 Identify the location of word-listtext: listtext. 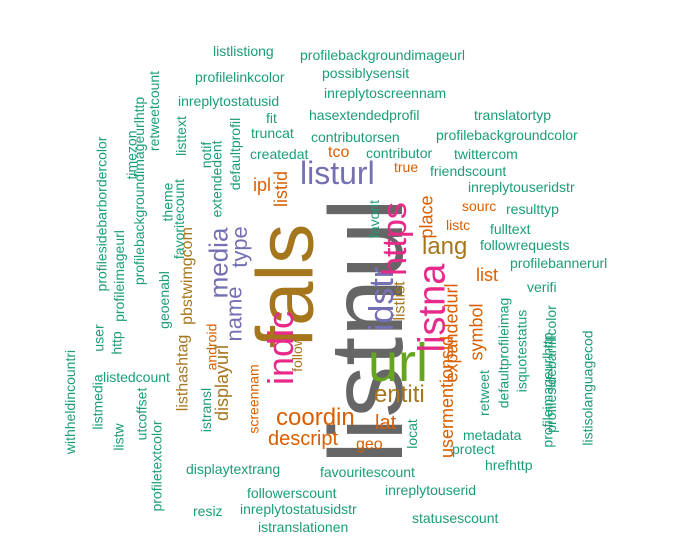
(180, 136).